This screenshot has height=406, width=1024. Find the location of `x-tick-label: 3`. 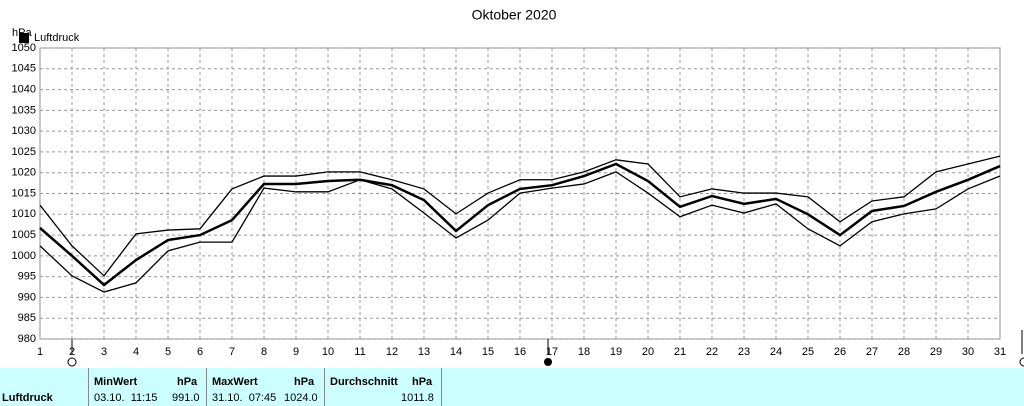

x-tick-label: 3 is located at coordinates (104, 352).